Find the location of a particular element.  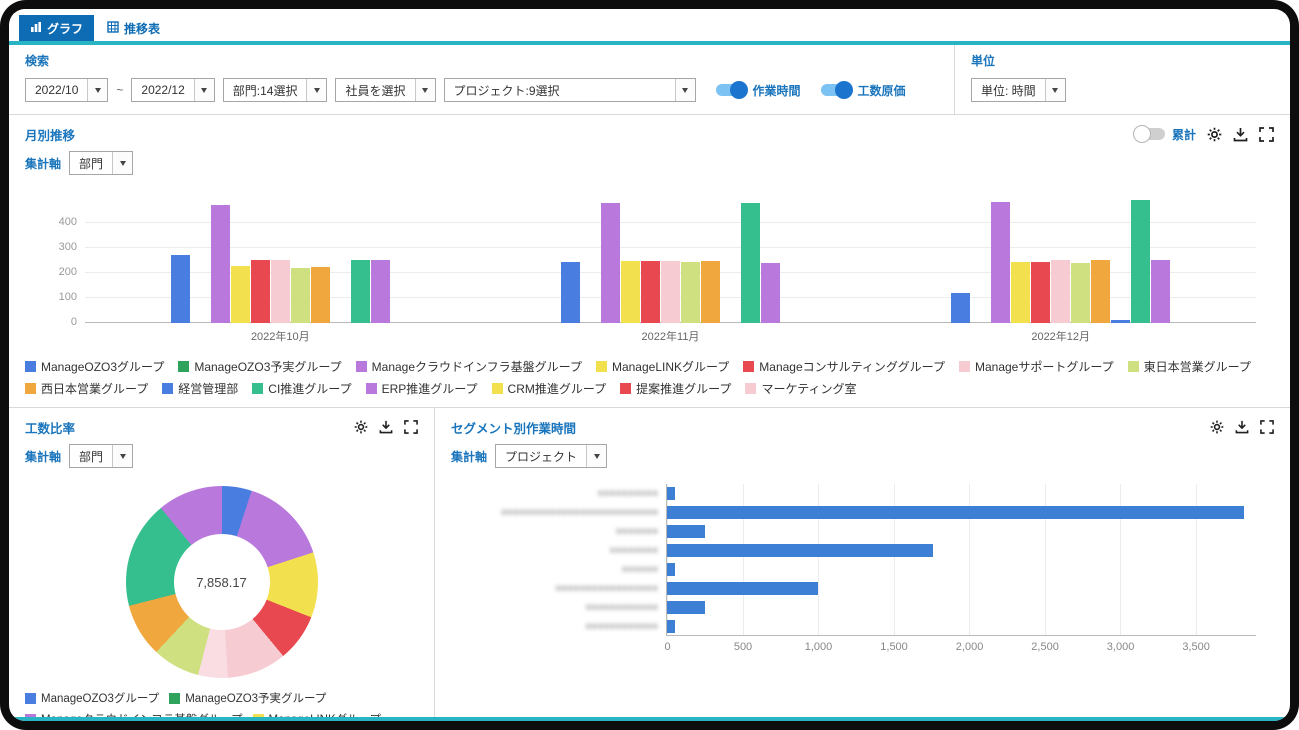

legend-item: マーケティング室 is located at coordinates (800, 388).